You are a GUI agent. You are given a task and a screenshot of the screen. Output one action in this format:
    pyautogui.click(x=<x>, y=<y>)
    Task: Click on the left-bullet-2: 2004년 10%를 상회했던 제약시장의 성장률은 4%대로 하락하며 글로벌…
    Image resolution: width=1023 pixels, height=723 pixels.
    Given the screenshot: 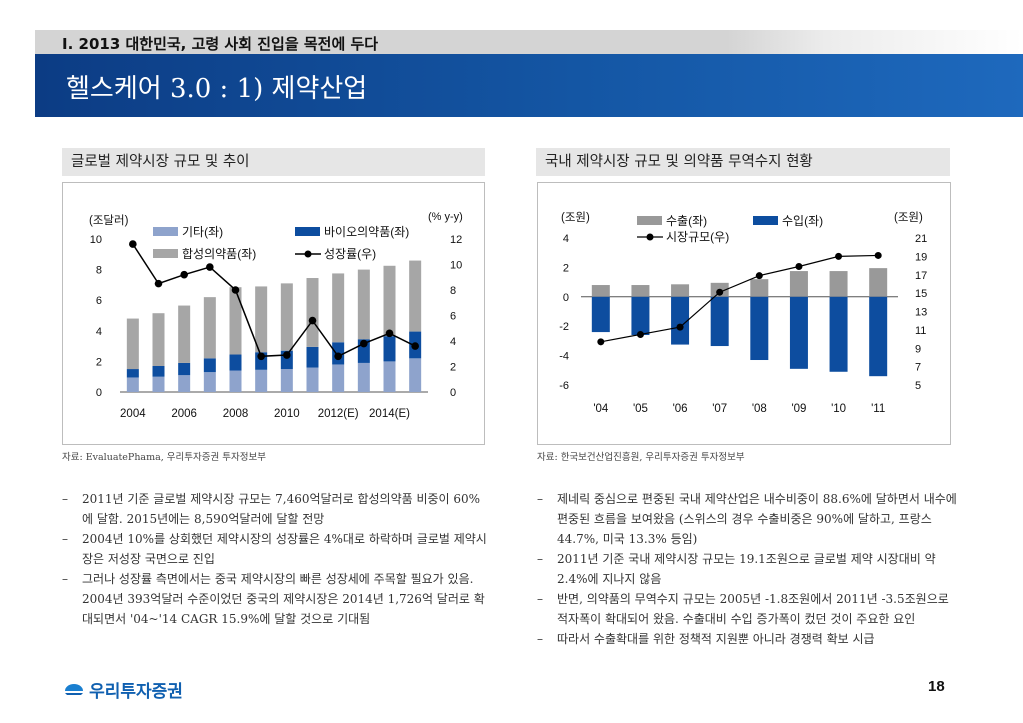 What is the action you would take?
    pyautogui.click(x=274, y=549)
    